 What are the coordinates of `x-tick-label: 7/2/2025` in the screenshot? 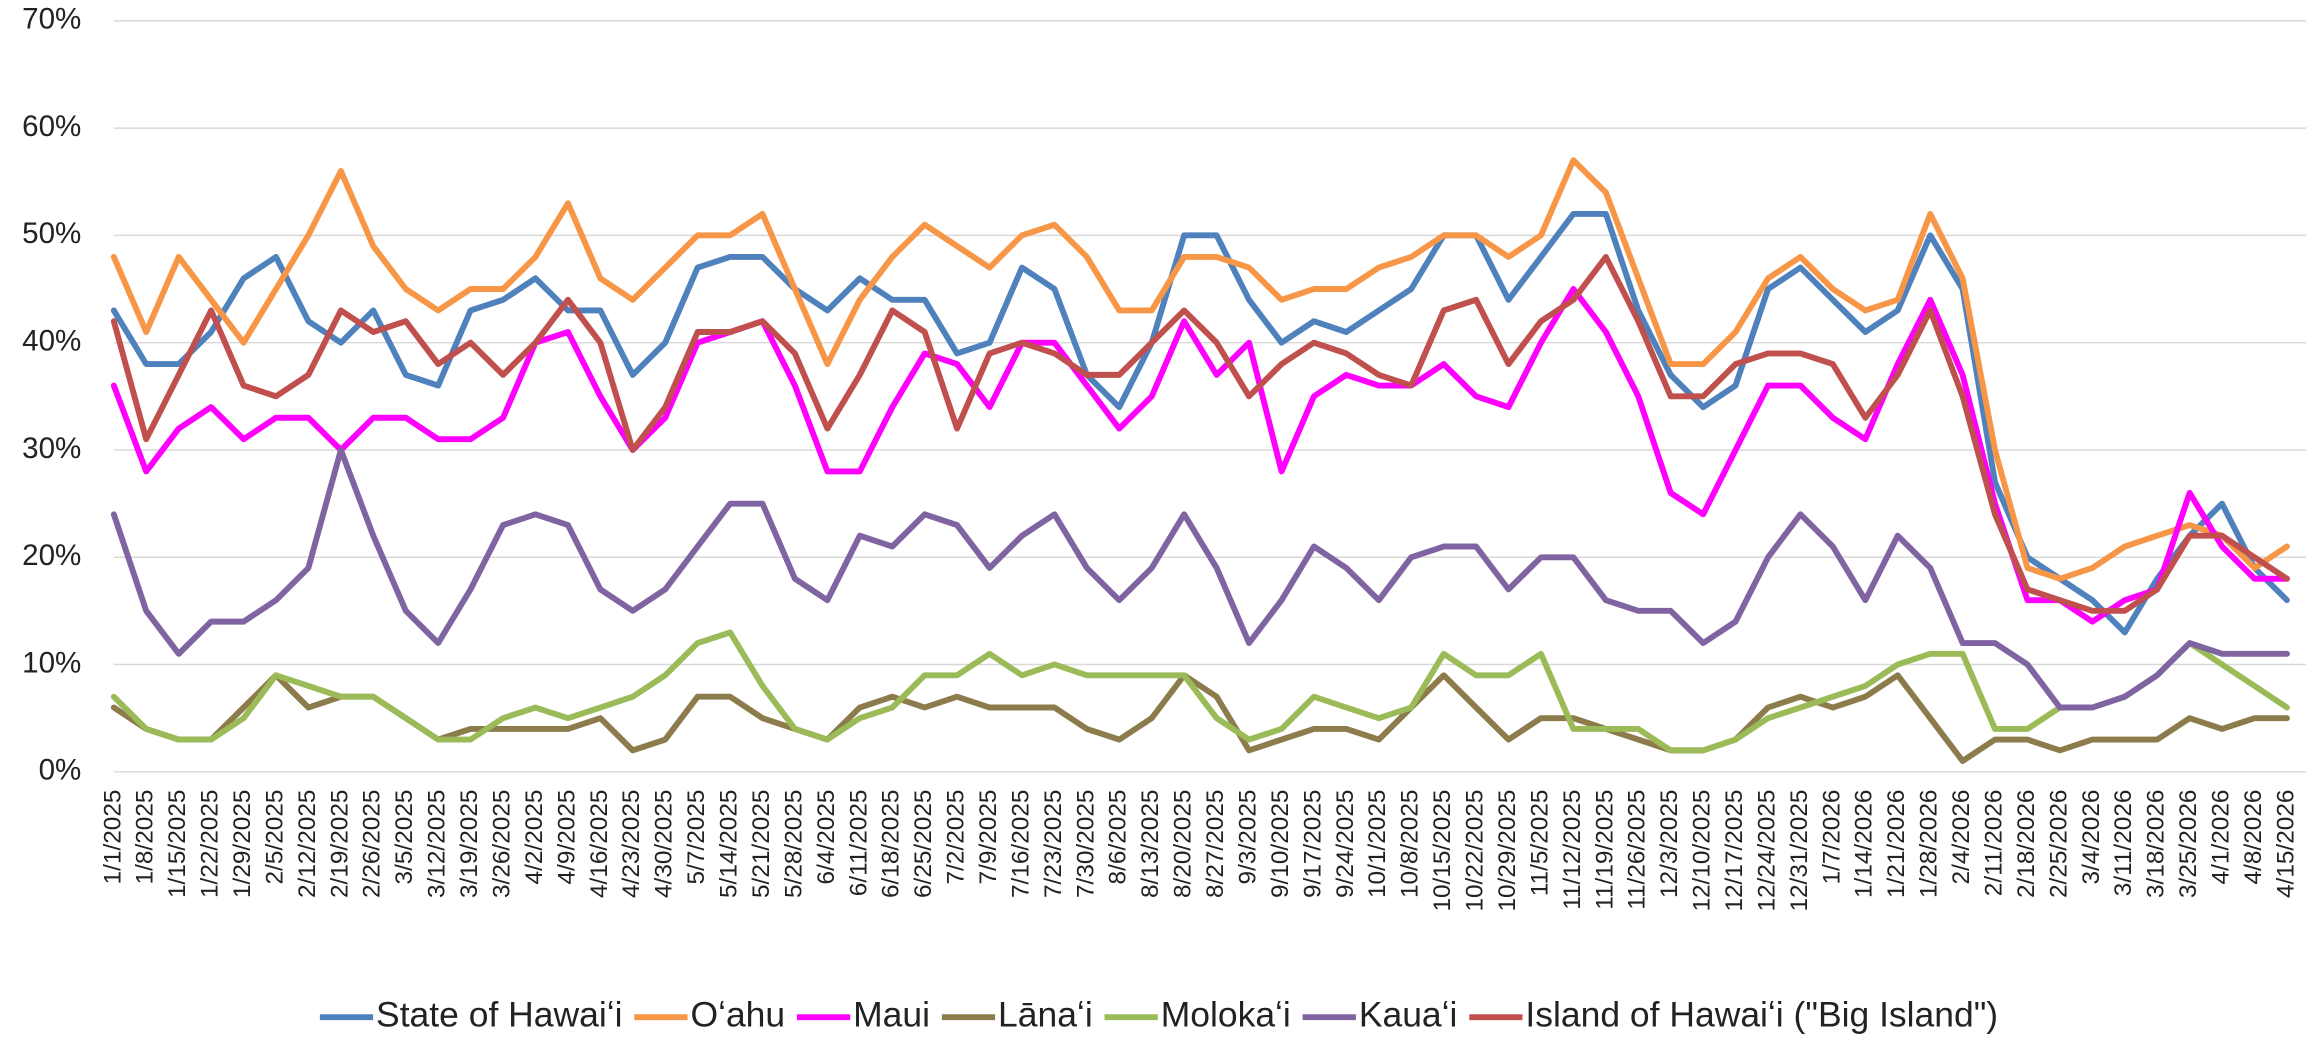 It's located at (956, 837).